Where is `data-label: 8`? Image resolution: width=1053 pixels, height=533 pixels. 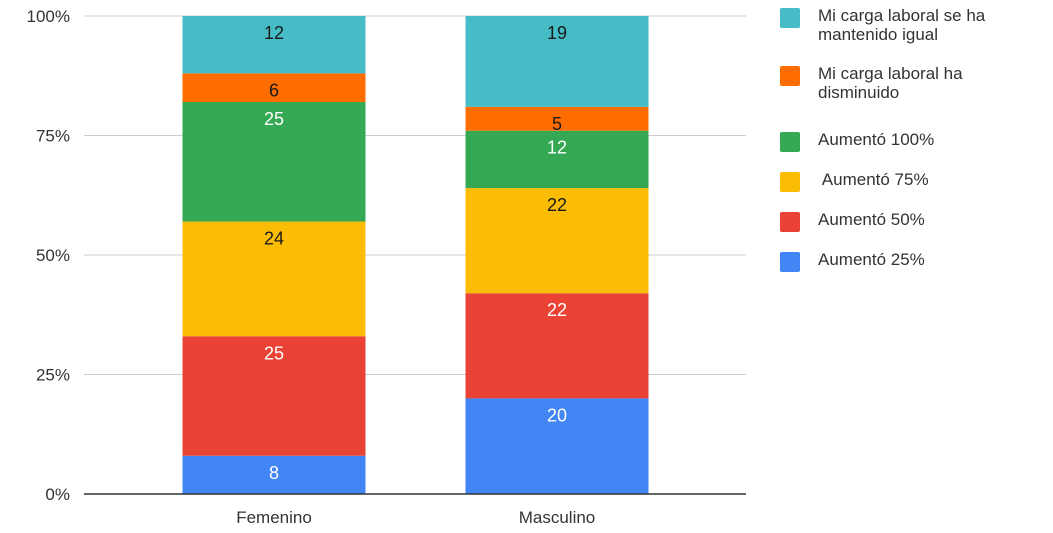 data-label: 8 is located at coordinates (274, 473).